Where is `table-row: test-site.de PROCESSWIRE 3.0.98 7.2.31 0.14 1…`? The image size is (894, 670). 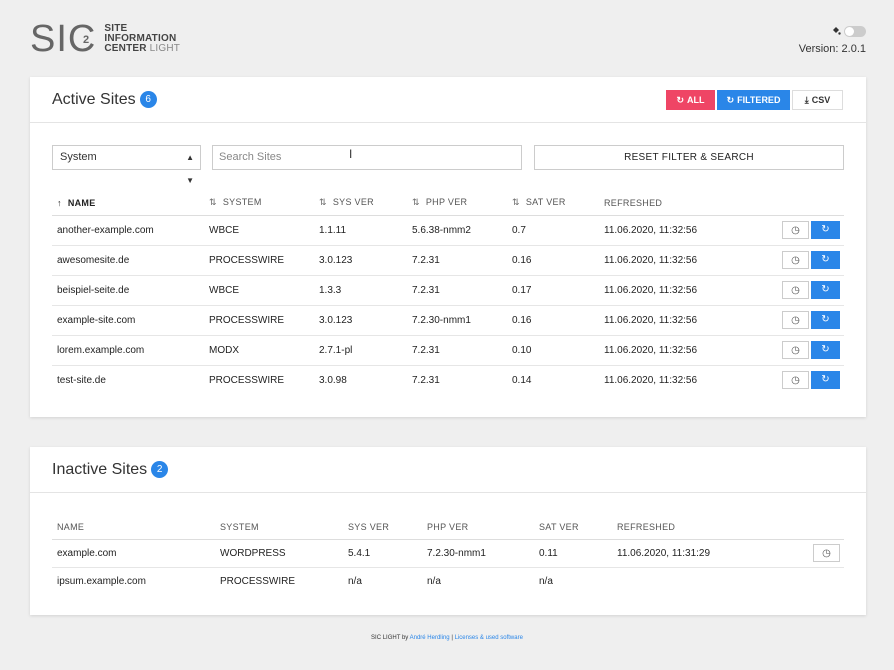 table-row: test-site.de PROCESSWIRE 3.0.98 7.2.31 0.14 1… is located at coordinates (448, 380).